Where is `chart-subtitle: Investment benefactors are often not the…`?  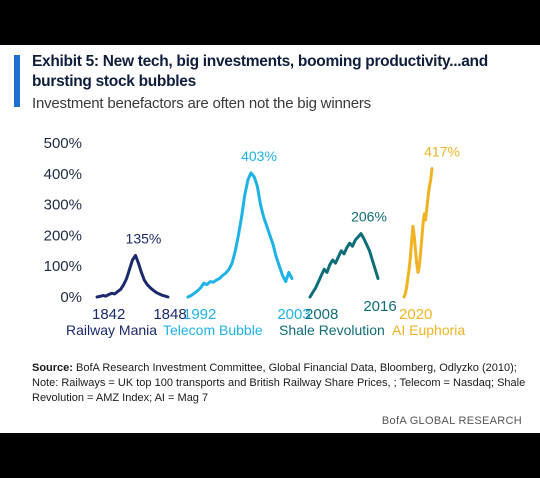
chart-subtitle: Investment benefactors are often not the… is located at coordinates (201, 103).